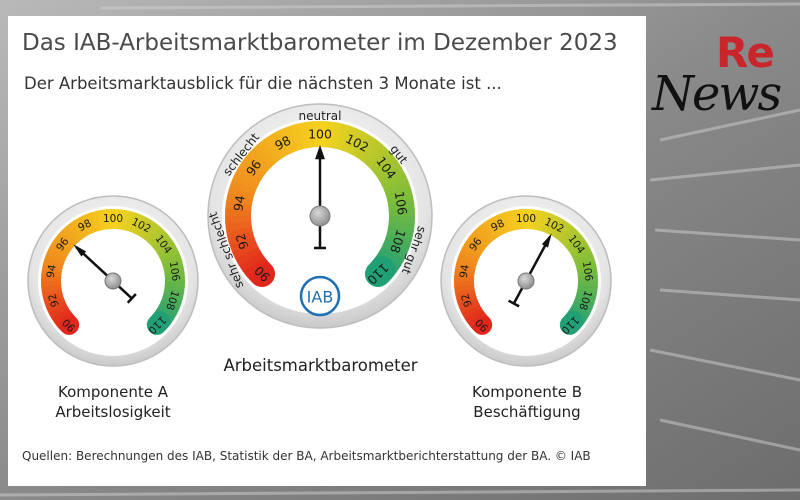  I want to click on renews-logo: Re News, so click(723, 78).